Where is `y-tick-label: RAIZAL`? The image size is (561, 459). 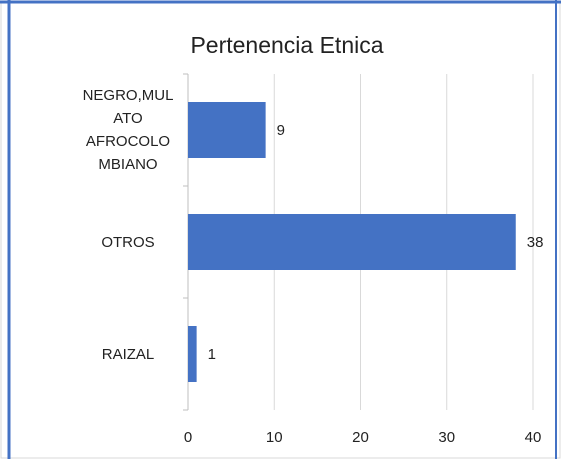
y-tick-label: RAIZAL is located at coordinates (128, 354).